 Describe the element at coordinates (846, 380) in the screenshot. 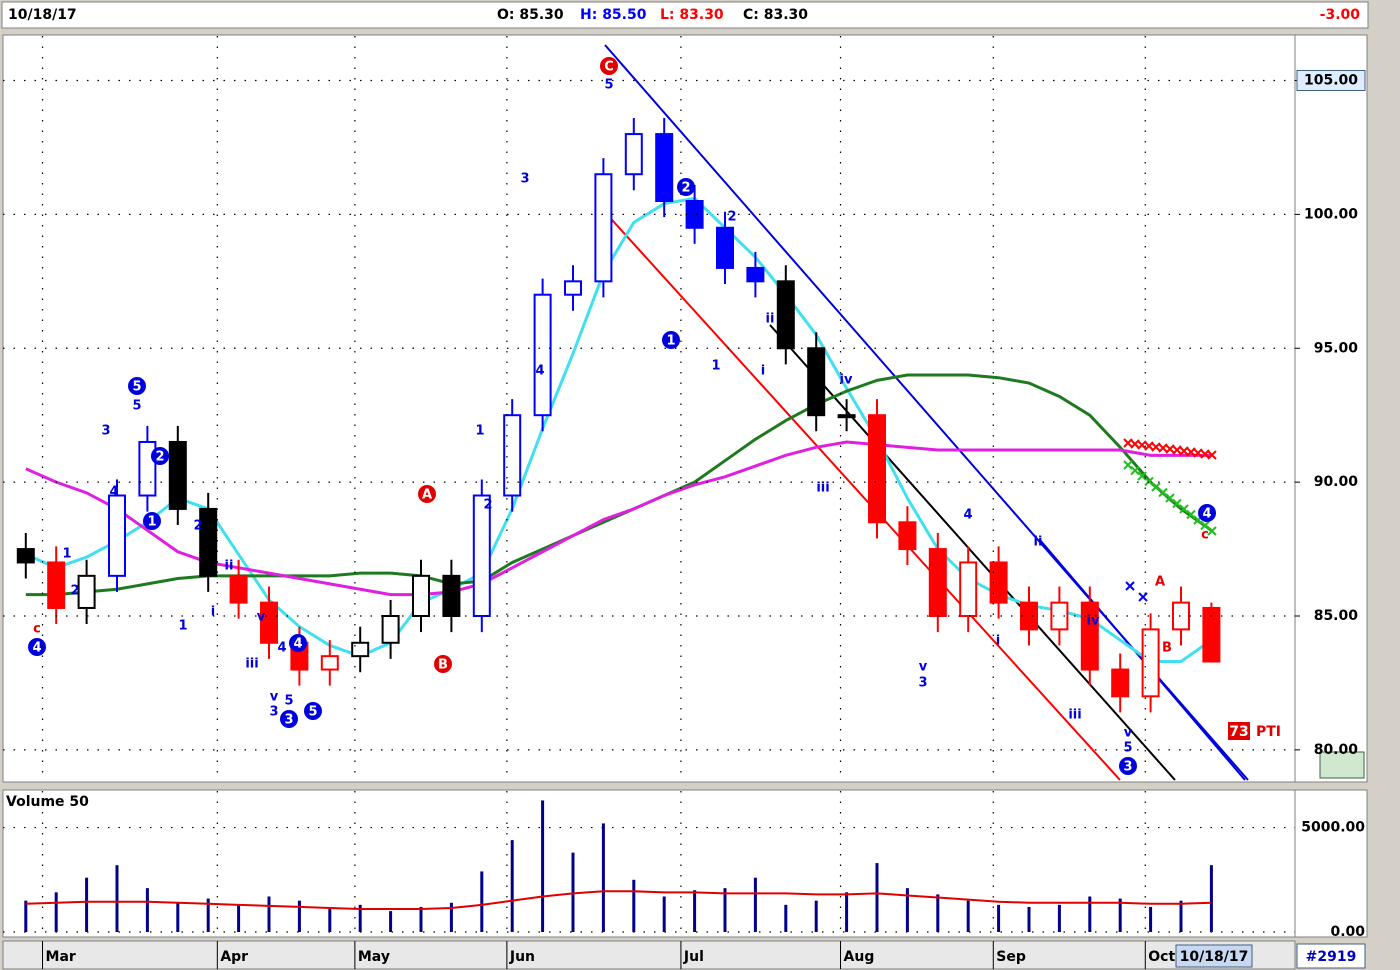

I see `wave-label: iv` at that location.